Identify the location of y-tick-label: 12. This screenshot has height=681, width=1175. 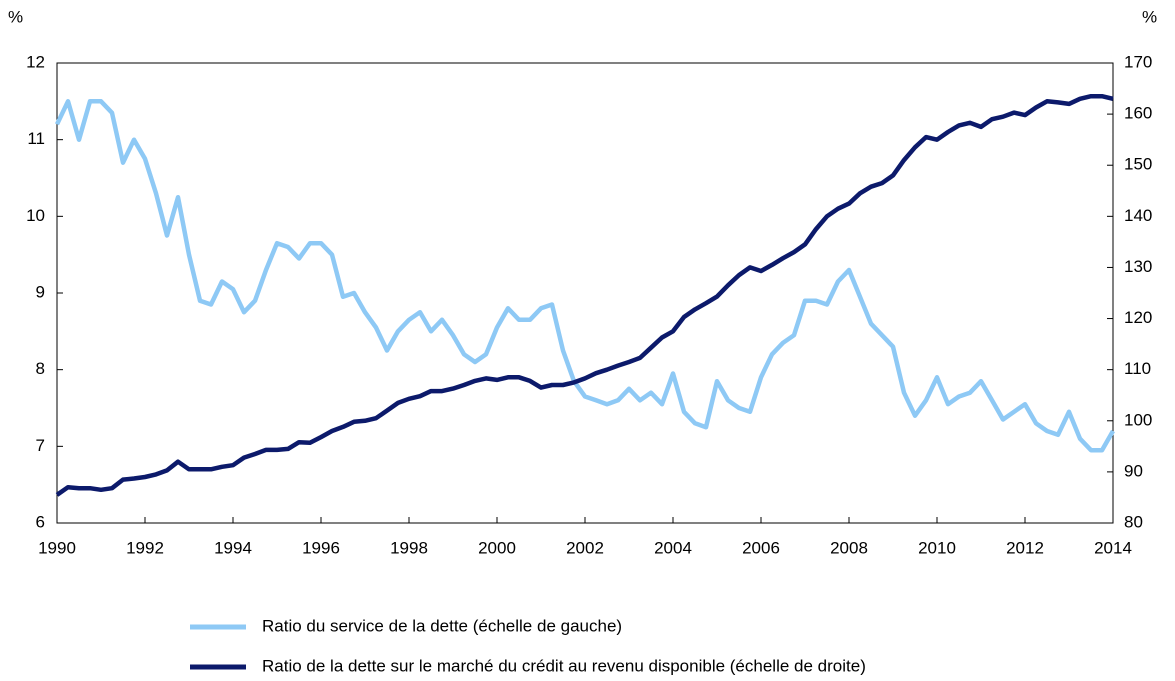
(35, 61).